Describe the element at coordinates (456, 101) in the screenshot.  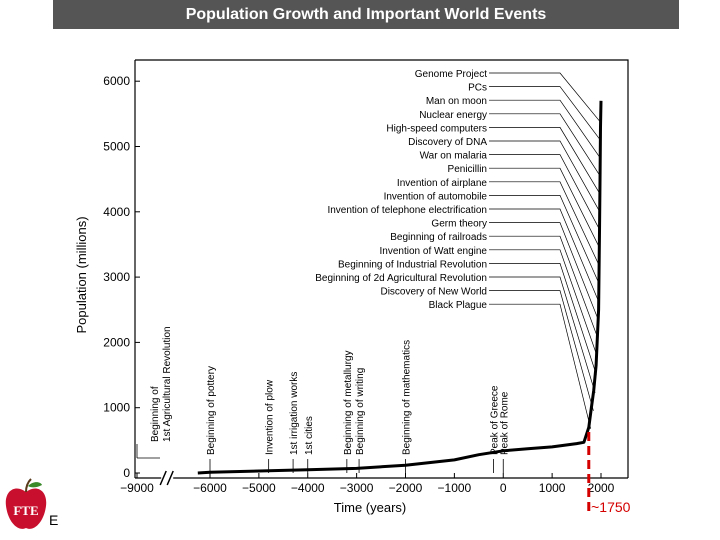
I see `event-label: Man on moon` at that location.